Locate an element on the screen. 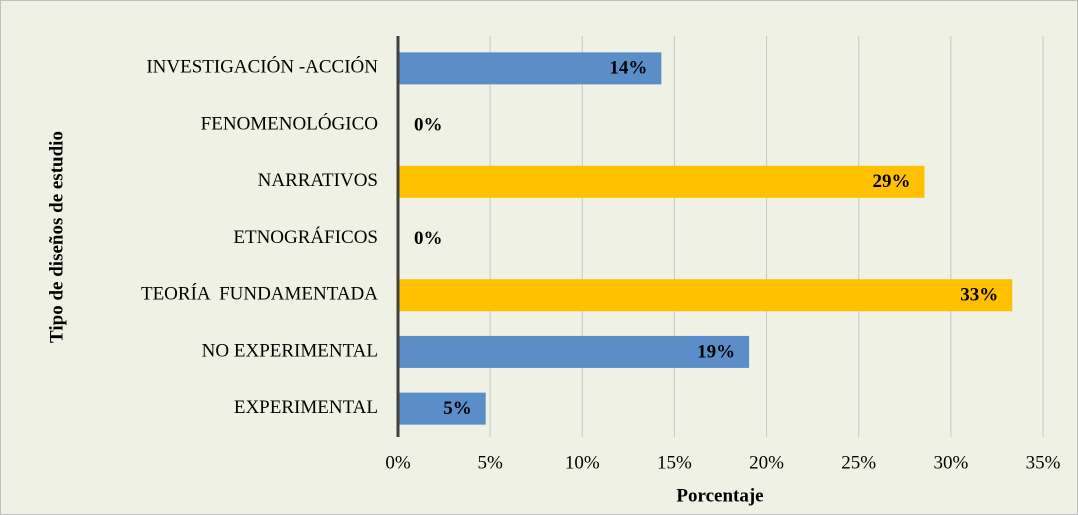 This screenshot has width=1078, height=515. data-label: 29% is located at coordinates (892, 181).